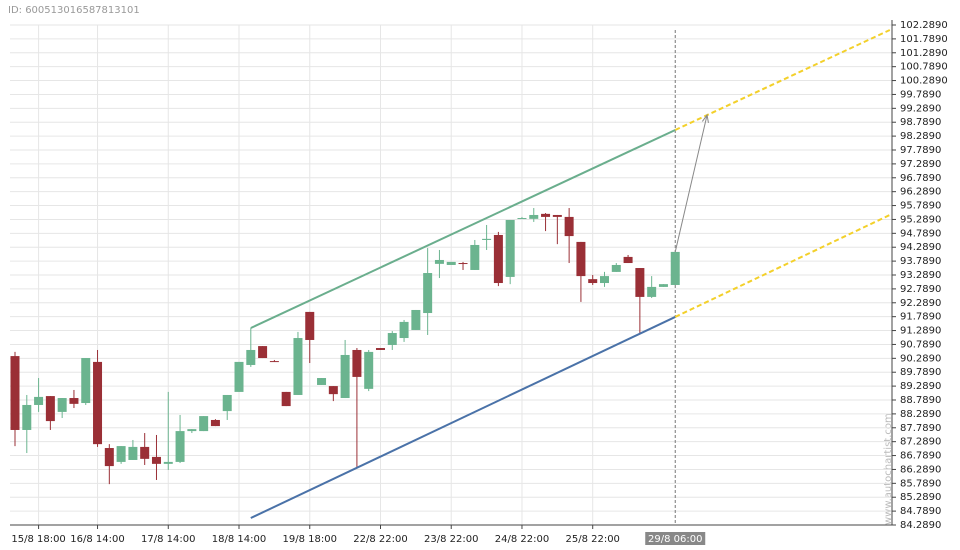 The height and width of the screenshot is (550, 960). What do you see at coordinates (924, 53) in the screenshot?
I see `y-tick-label: 101.2890` at bounding box center [924, 53].